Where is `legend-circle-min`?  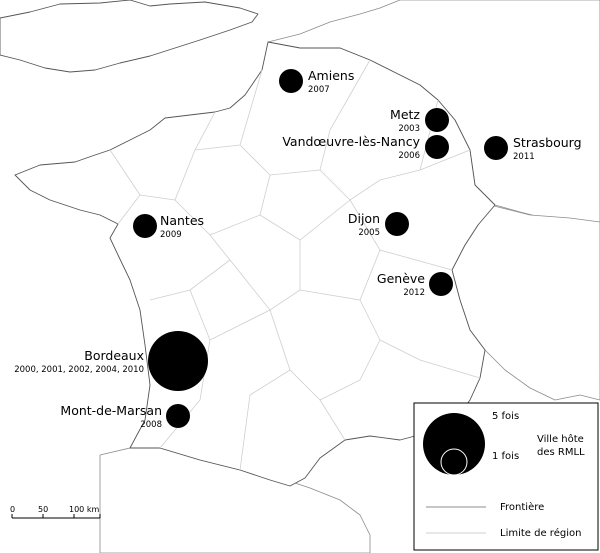
legend-circle-min is located at coordinates (454, 462).